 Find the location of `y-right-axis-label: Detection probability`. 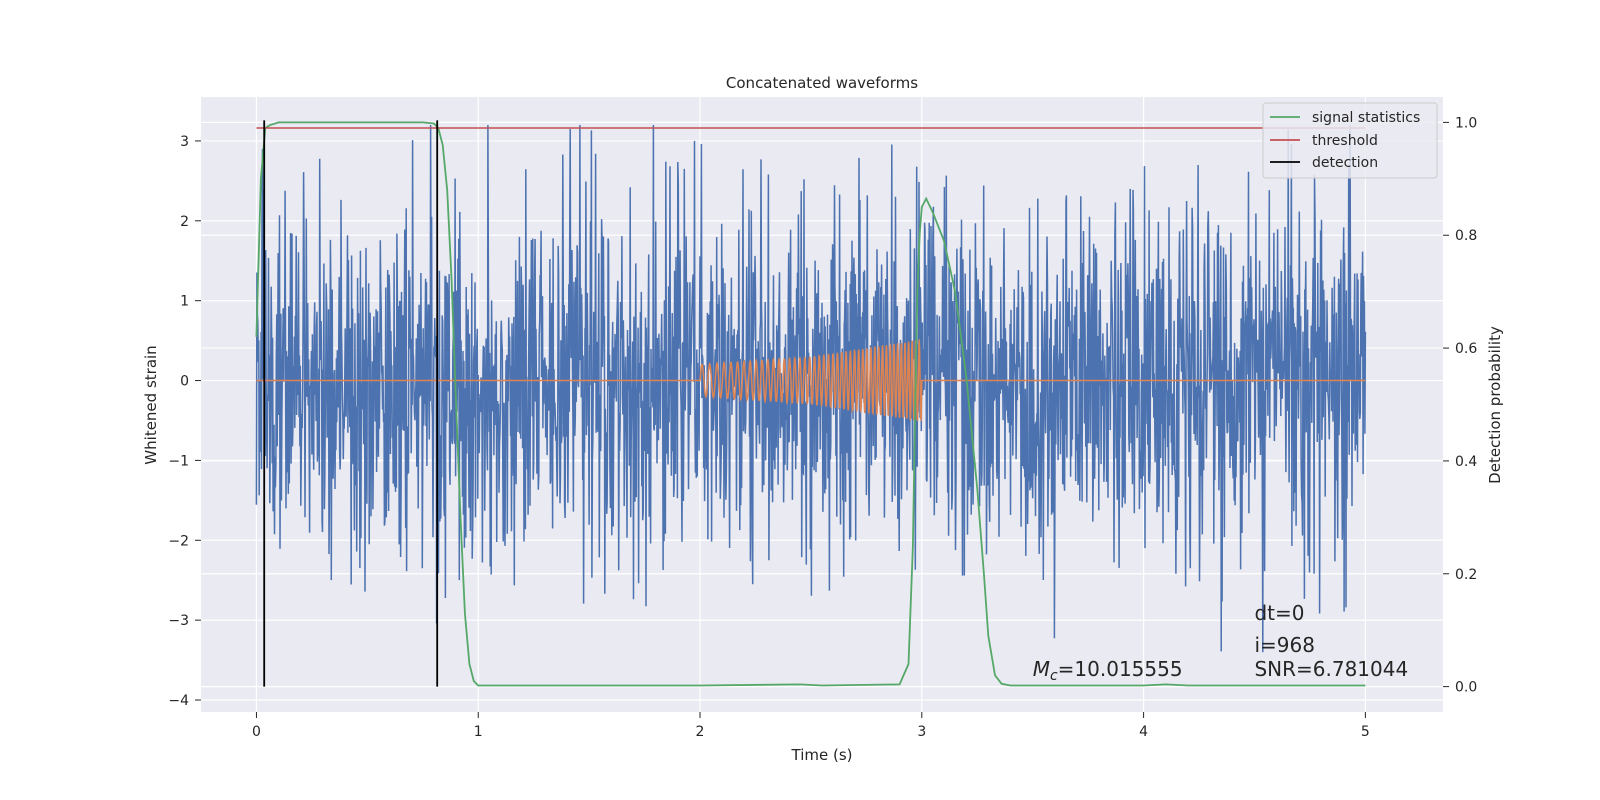

y-right-axis-label: Detection probability is located at coordinates (1495, 405).